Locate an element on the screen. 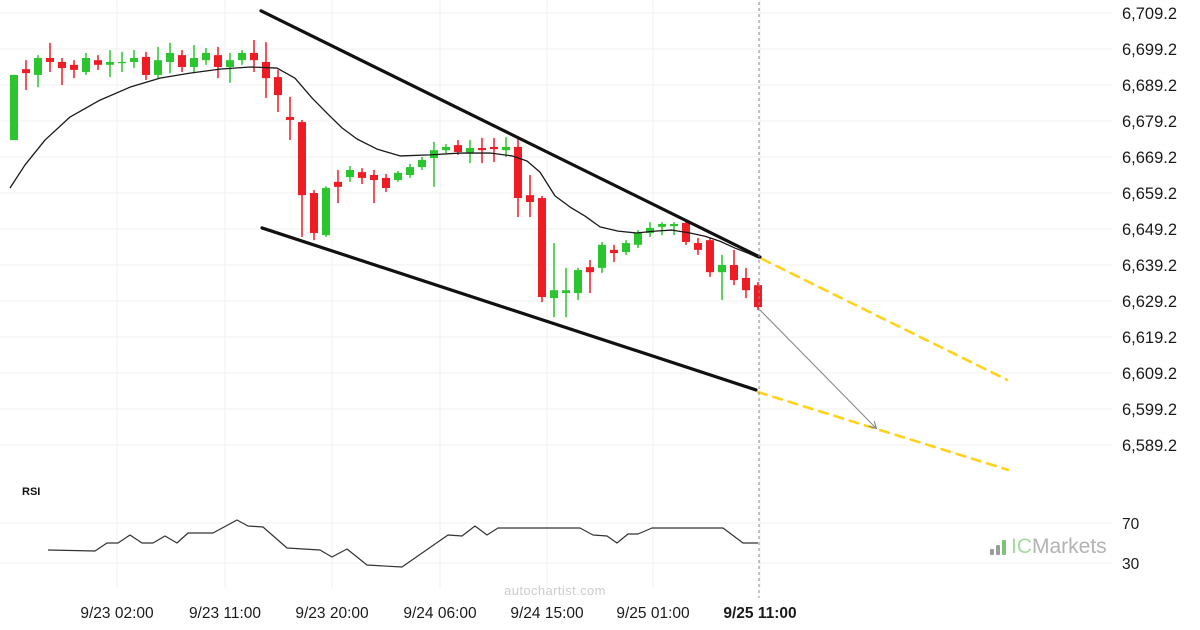 The width and height of the screenshot is (1200, 630). logo-markets-text: Markets is located at coordinates (1069, 546).